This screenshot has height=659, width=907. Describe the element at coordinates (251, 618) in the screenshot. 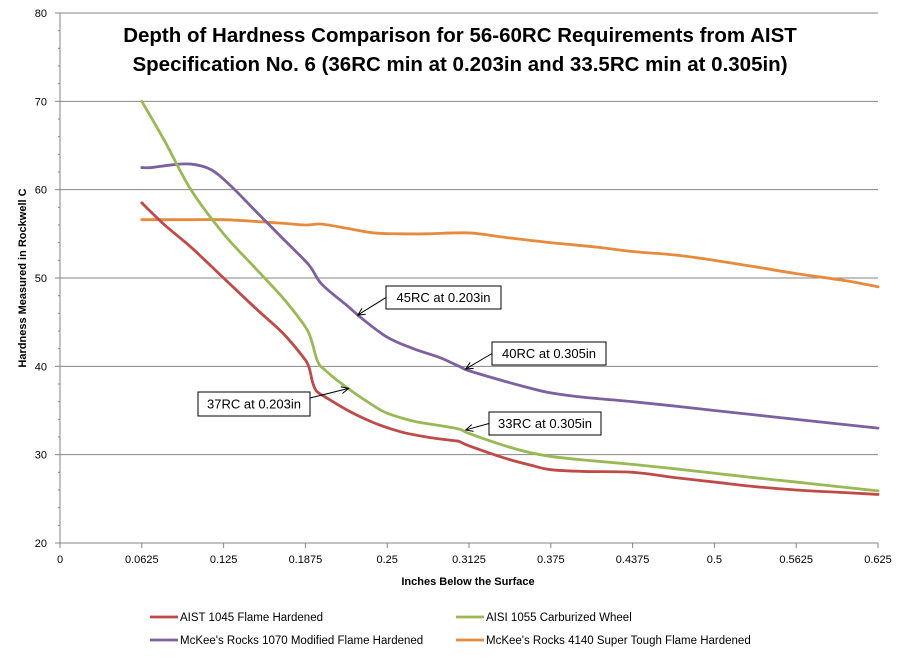

I see `legend-label-0: AIST 1045 Flame Hardened` at that location.